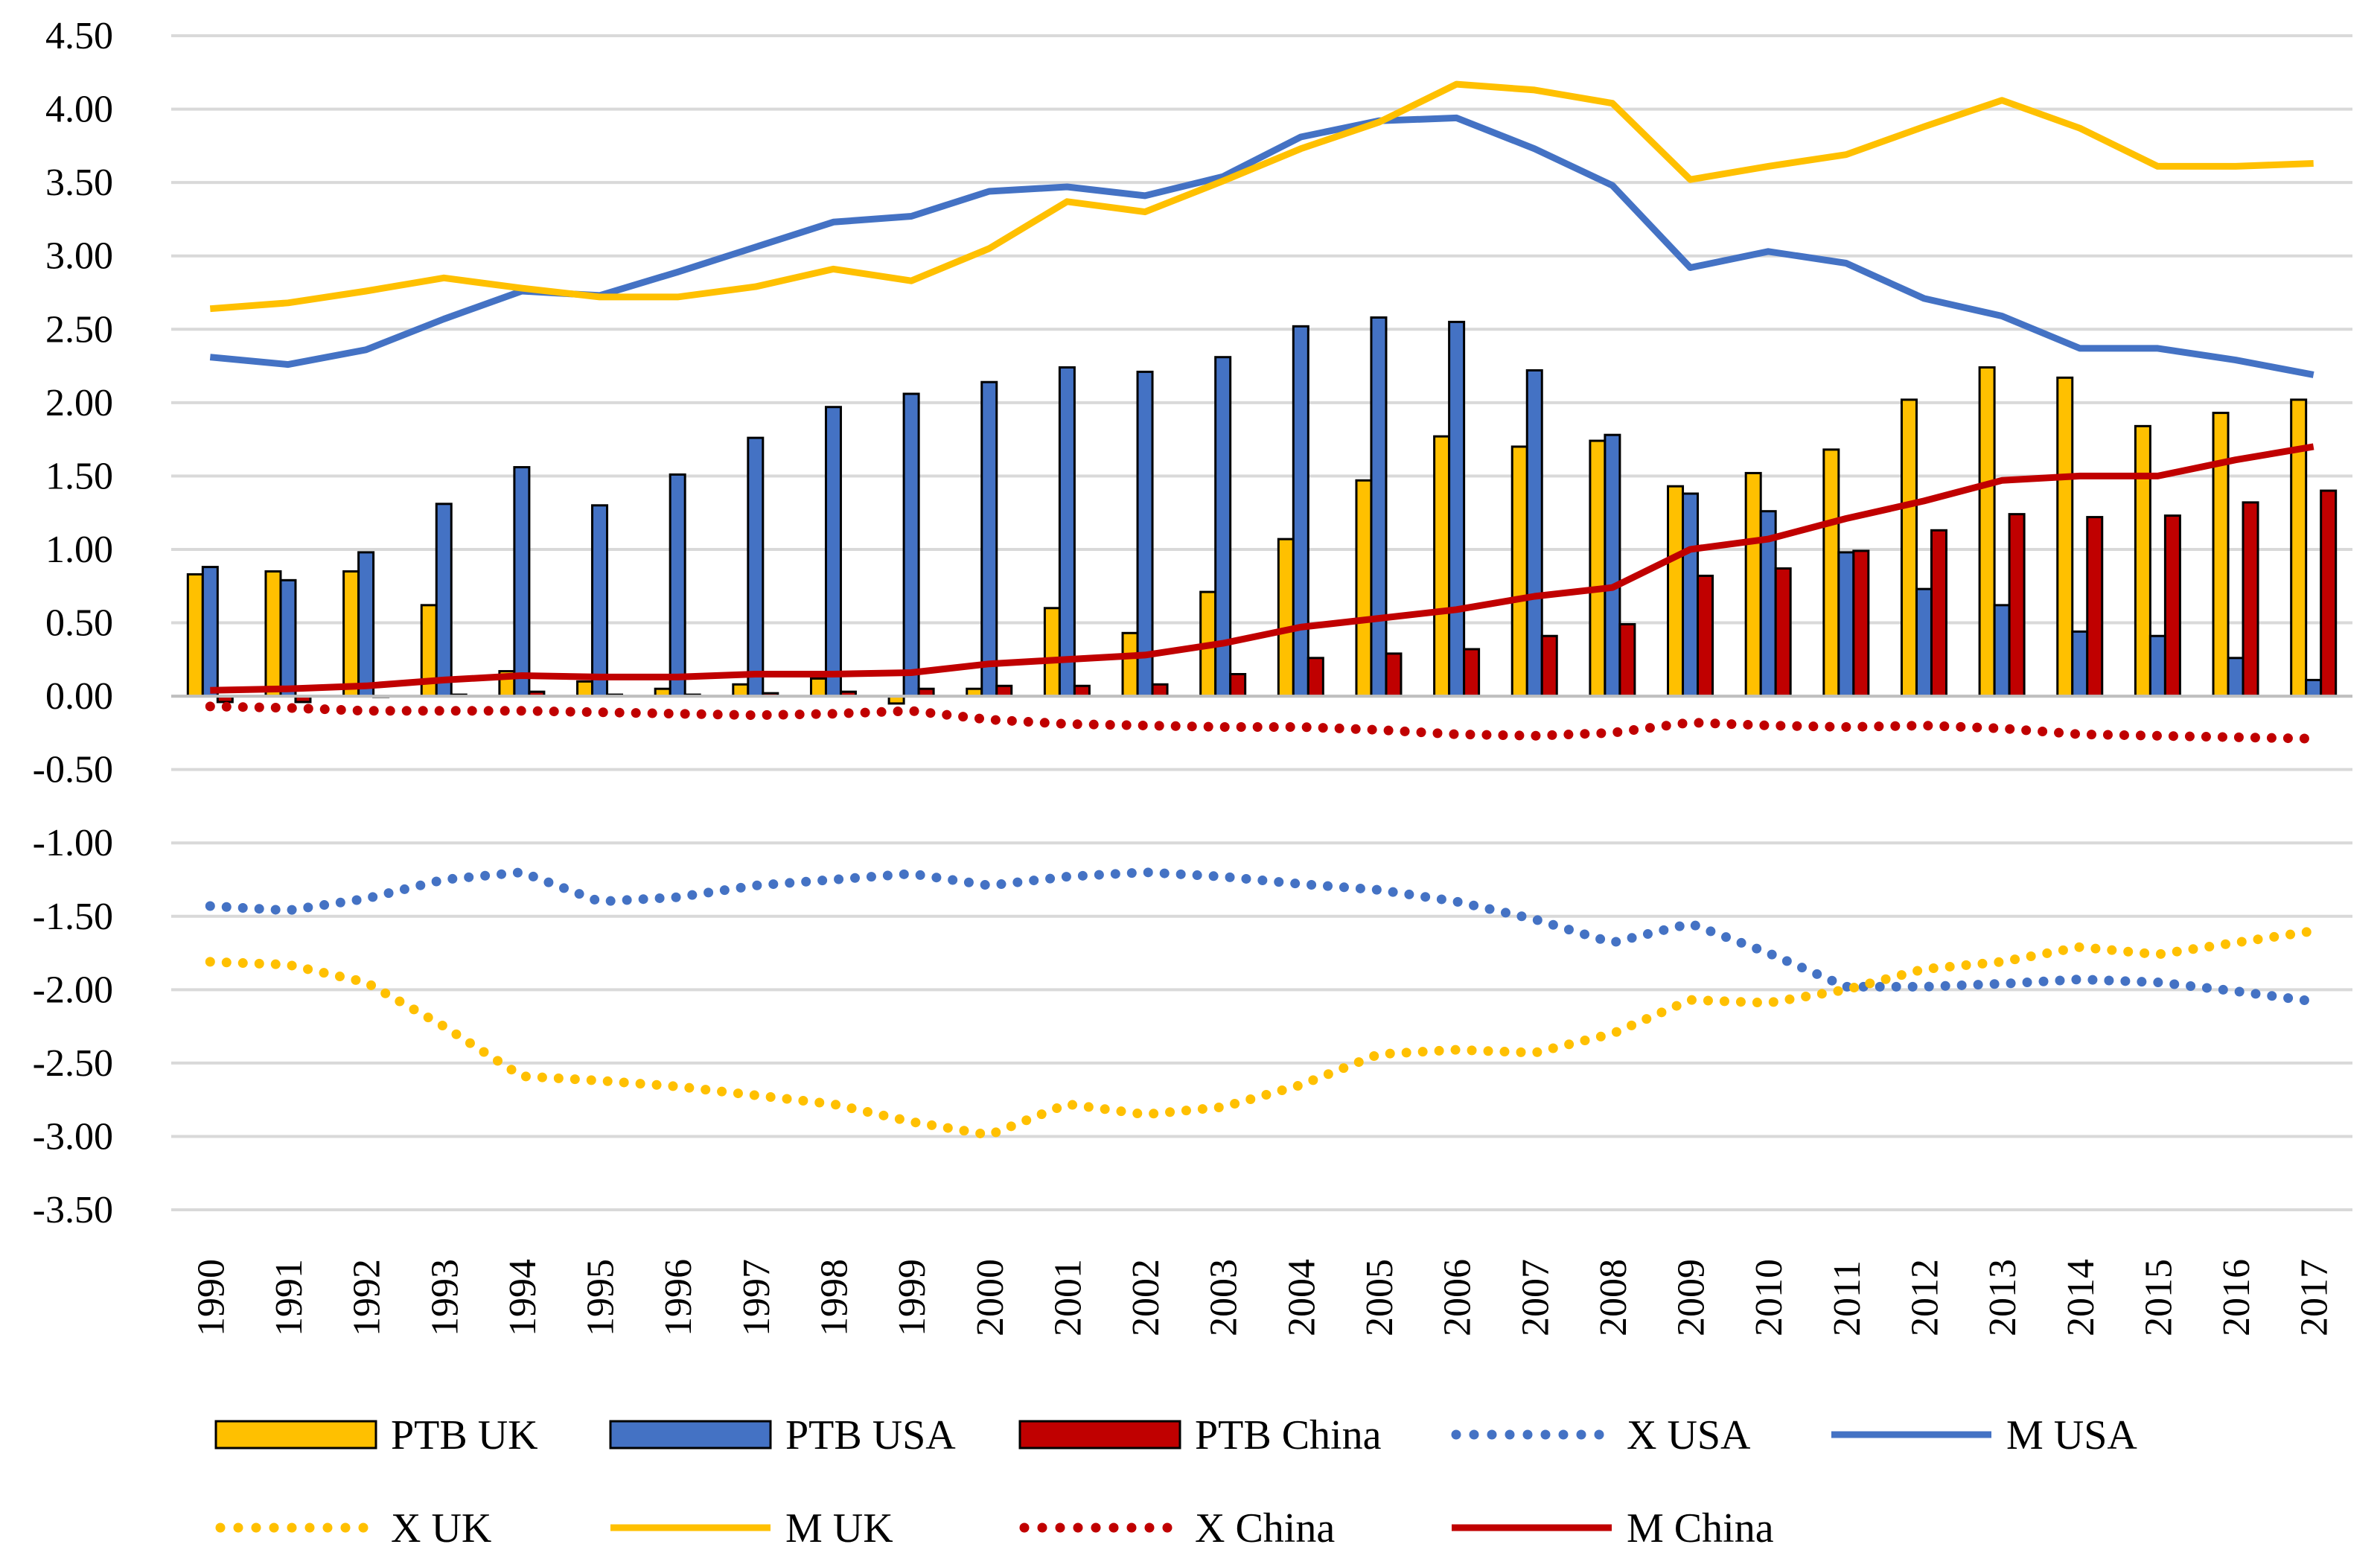 The width and height of the screenshot is (2380, 1553). What do you see at coordinates (73, 990) in the screenshot?
I see `y-tick-label: -2.00` at bounding box center [73, 990].